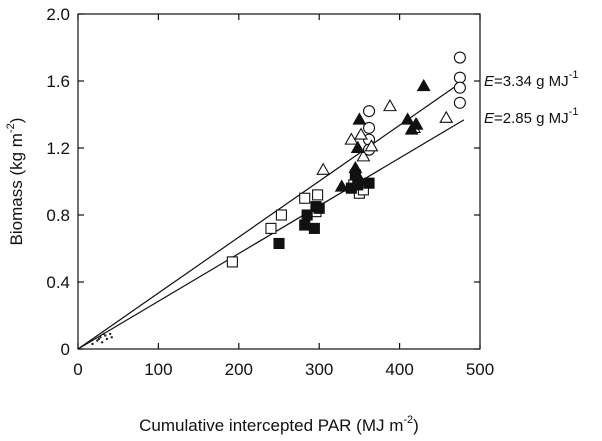 This screenshot has height=441, width=602. Describe the element at coordinates (399, 369) in the screenshot. I see `x-tick-label: 400` at that location.